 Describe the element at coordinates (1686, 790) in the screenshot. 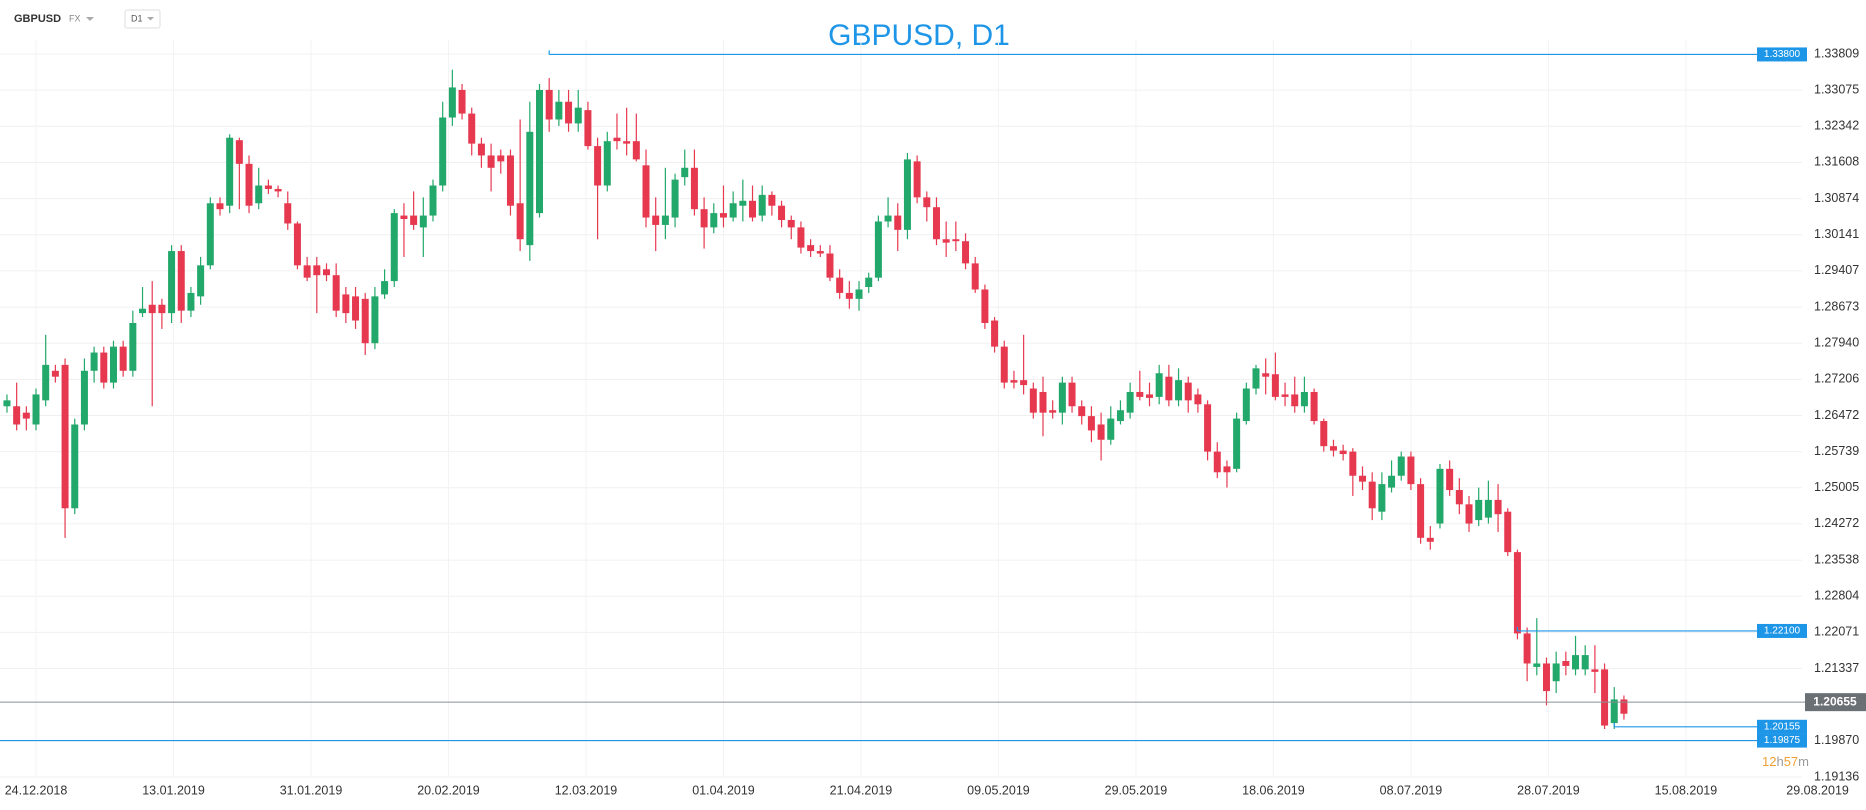

I see `x-tick-label: 15.08.2019` at that location.